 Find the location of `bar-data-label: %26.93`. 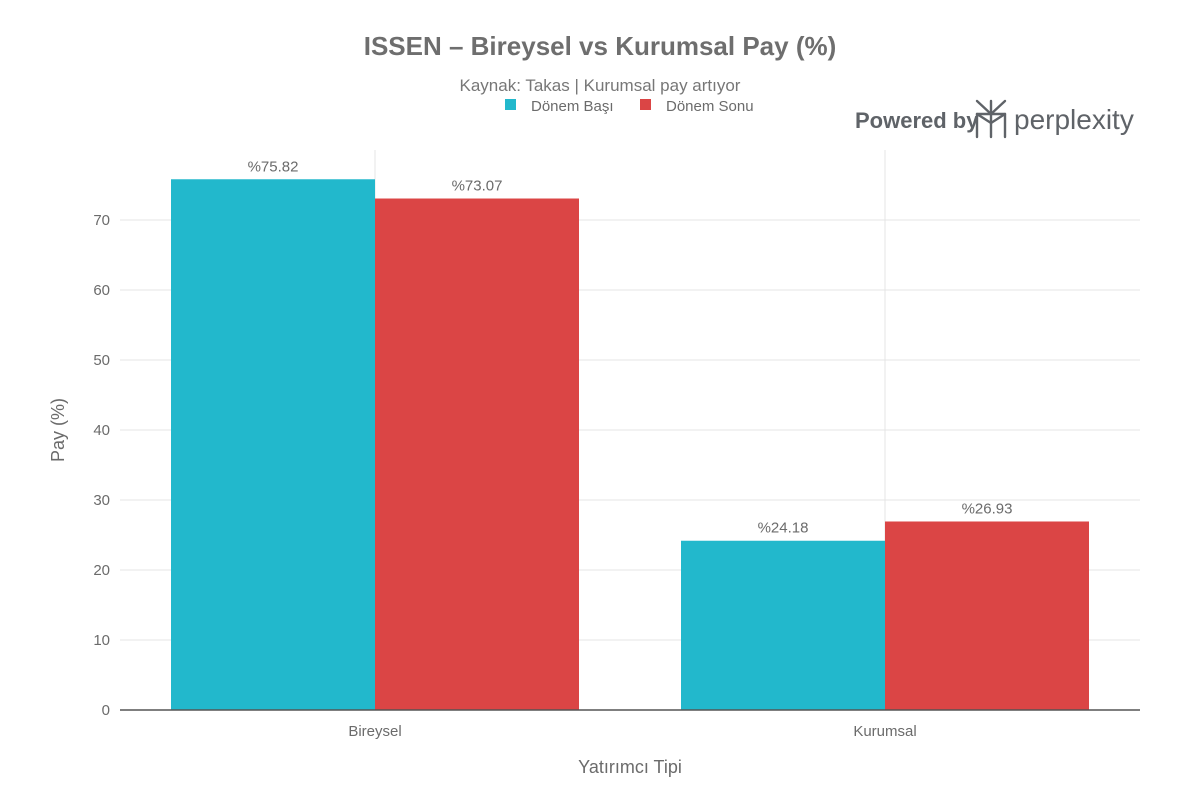

bar-data-label: %26.93 is located at coordinates (987, 508).